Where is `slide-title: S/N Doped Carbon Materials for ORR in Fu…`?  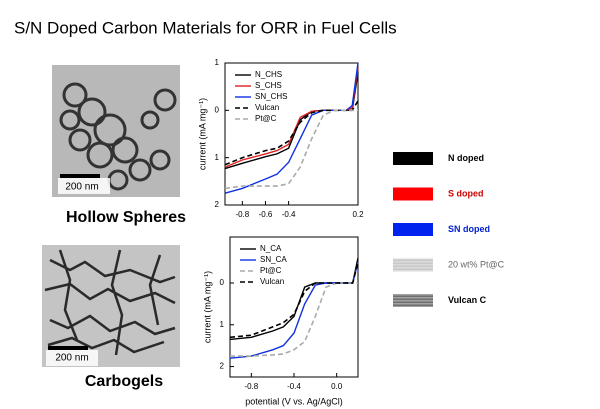
slide-title: S/N Doped Carbon Materials for ORR in Fu… is located at coordinates (205, 27).